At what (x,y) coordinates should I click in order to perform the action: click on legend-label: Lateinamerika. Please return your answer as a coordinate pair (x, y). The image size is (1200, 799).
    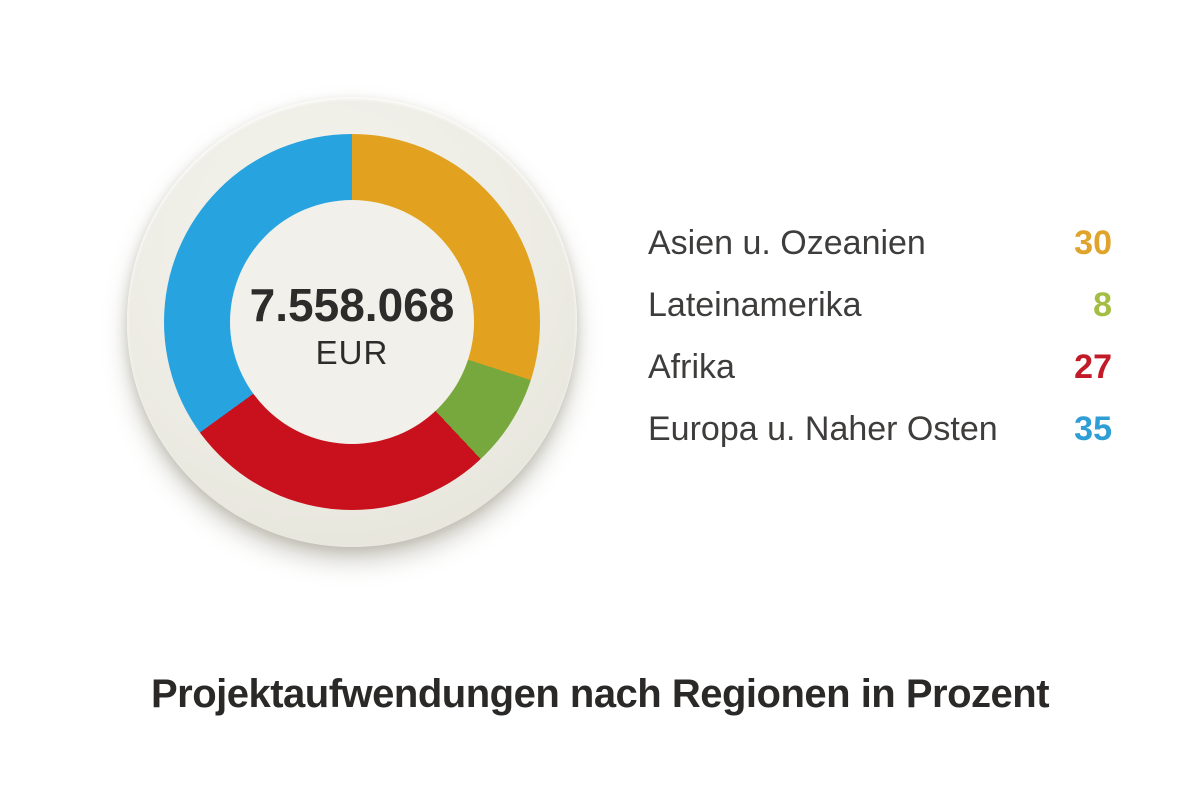
    Looking at the image, I should click on (755, 304).